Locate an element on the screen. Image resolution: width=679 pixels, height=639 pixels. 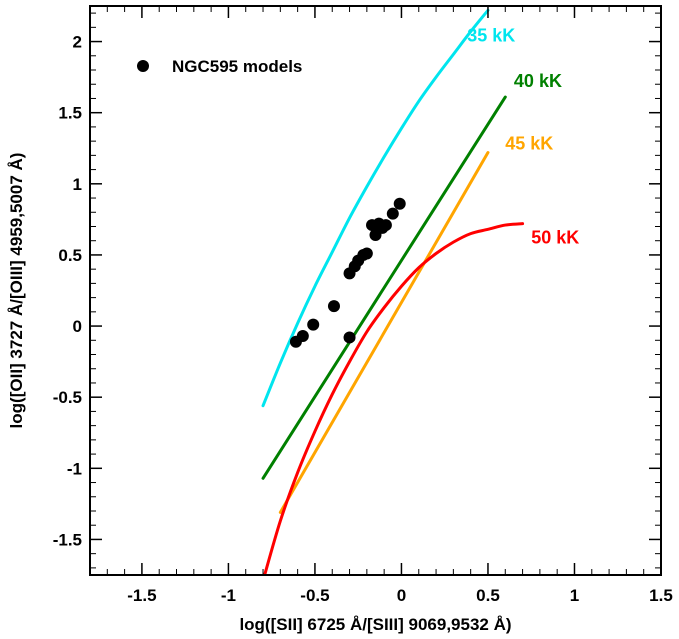
curve-label: 40 kK is located at coordinates (538, 81).